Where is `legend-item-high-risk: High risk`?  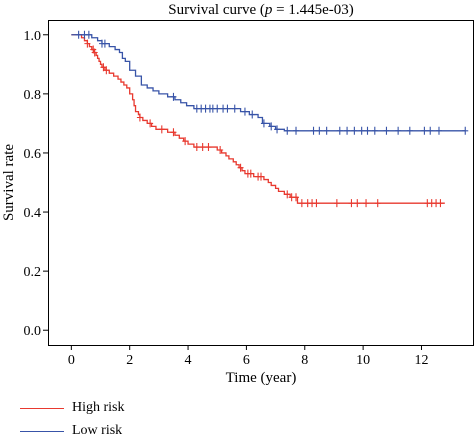 legend-item-high-risk: High risk is located at coordinates (72, 408).